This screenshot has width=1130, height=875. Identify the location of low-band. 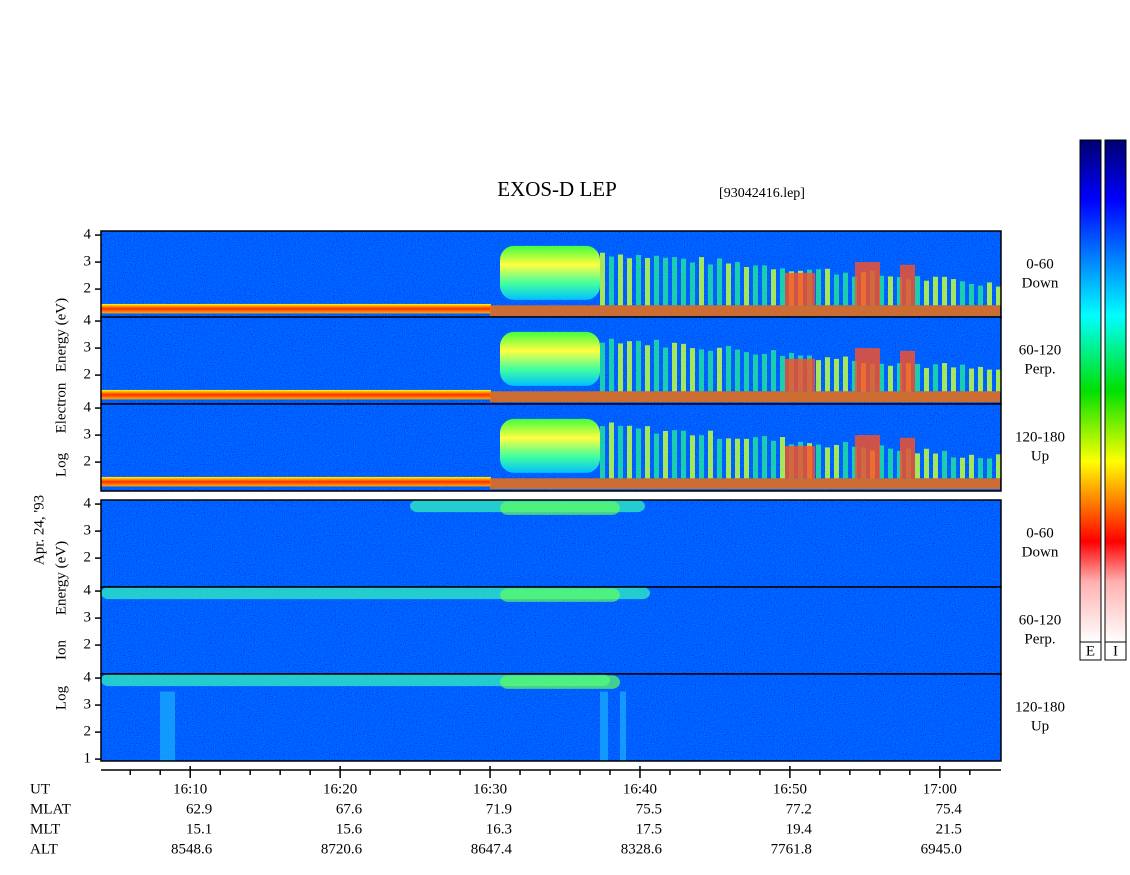
(296, 308).